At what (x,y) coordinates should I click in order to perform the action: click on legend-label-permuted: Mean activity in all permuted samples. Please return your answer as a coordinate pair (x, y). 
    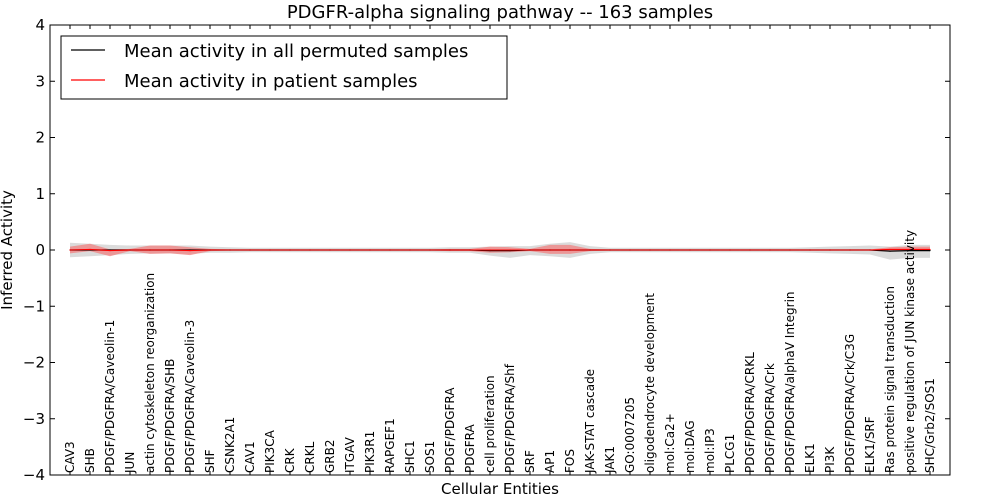
    Looking at the image, I should click on (296, 51).